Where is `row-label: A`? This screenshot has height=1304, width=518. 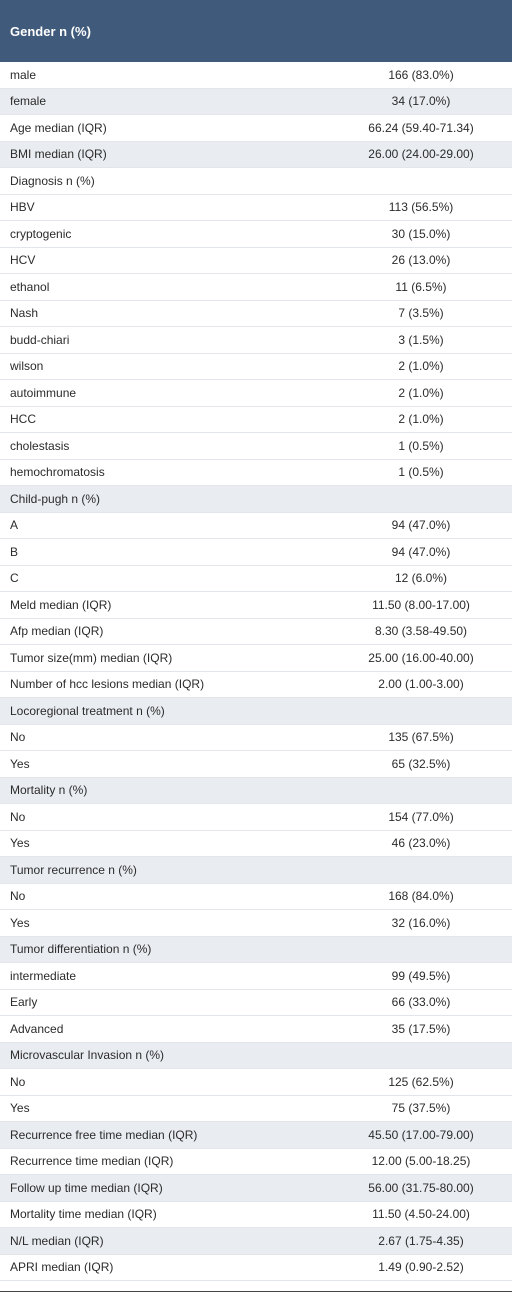 row-label: A is located at coordinates (14, 525).